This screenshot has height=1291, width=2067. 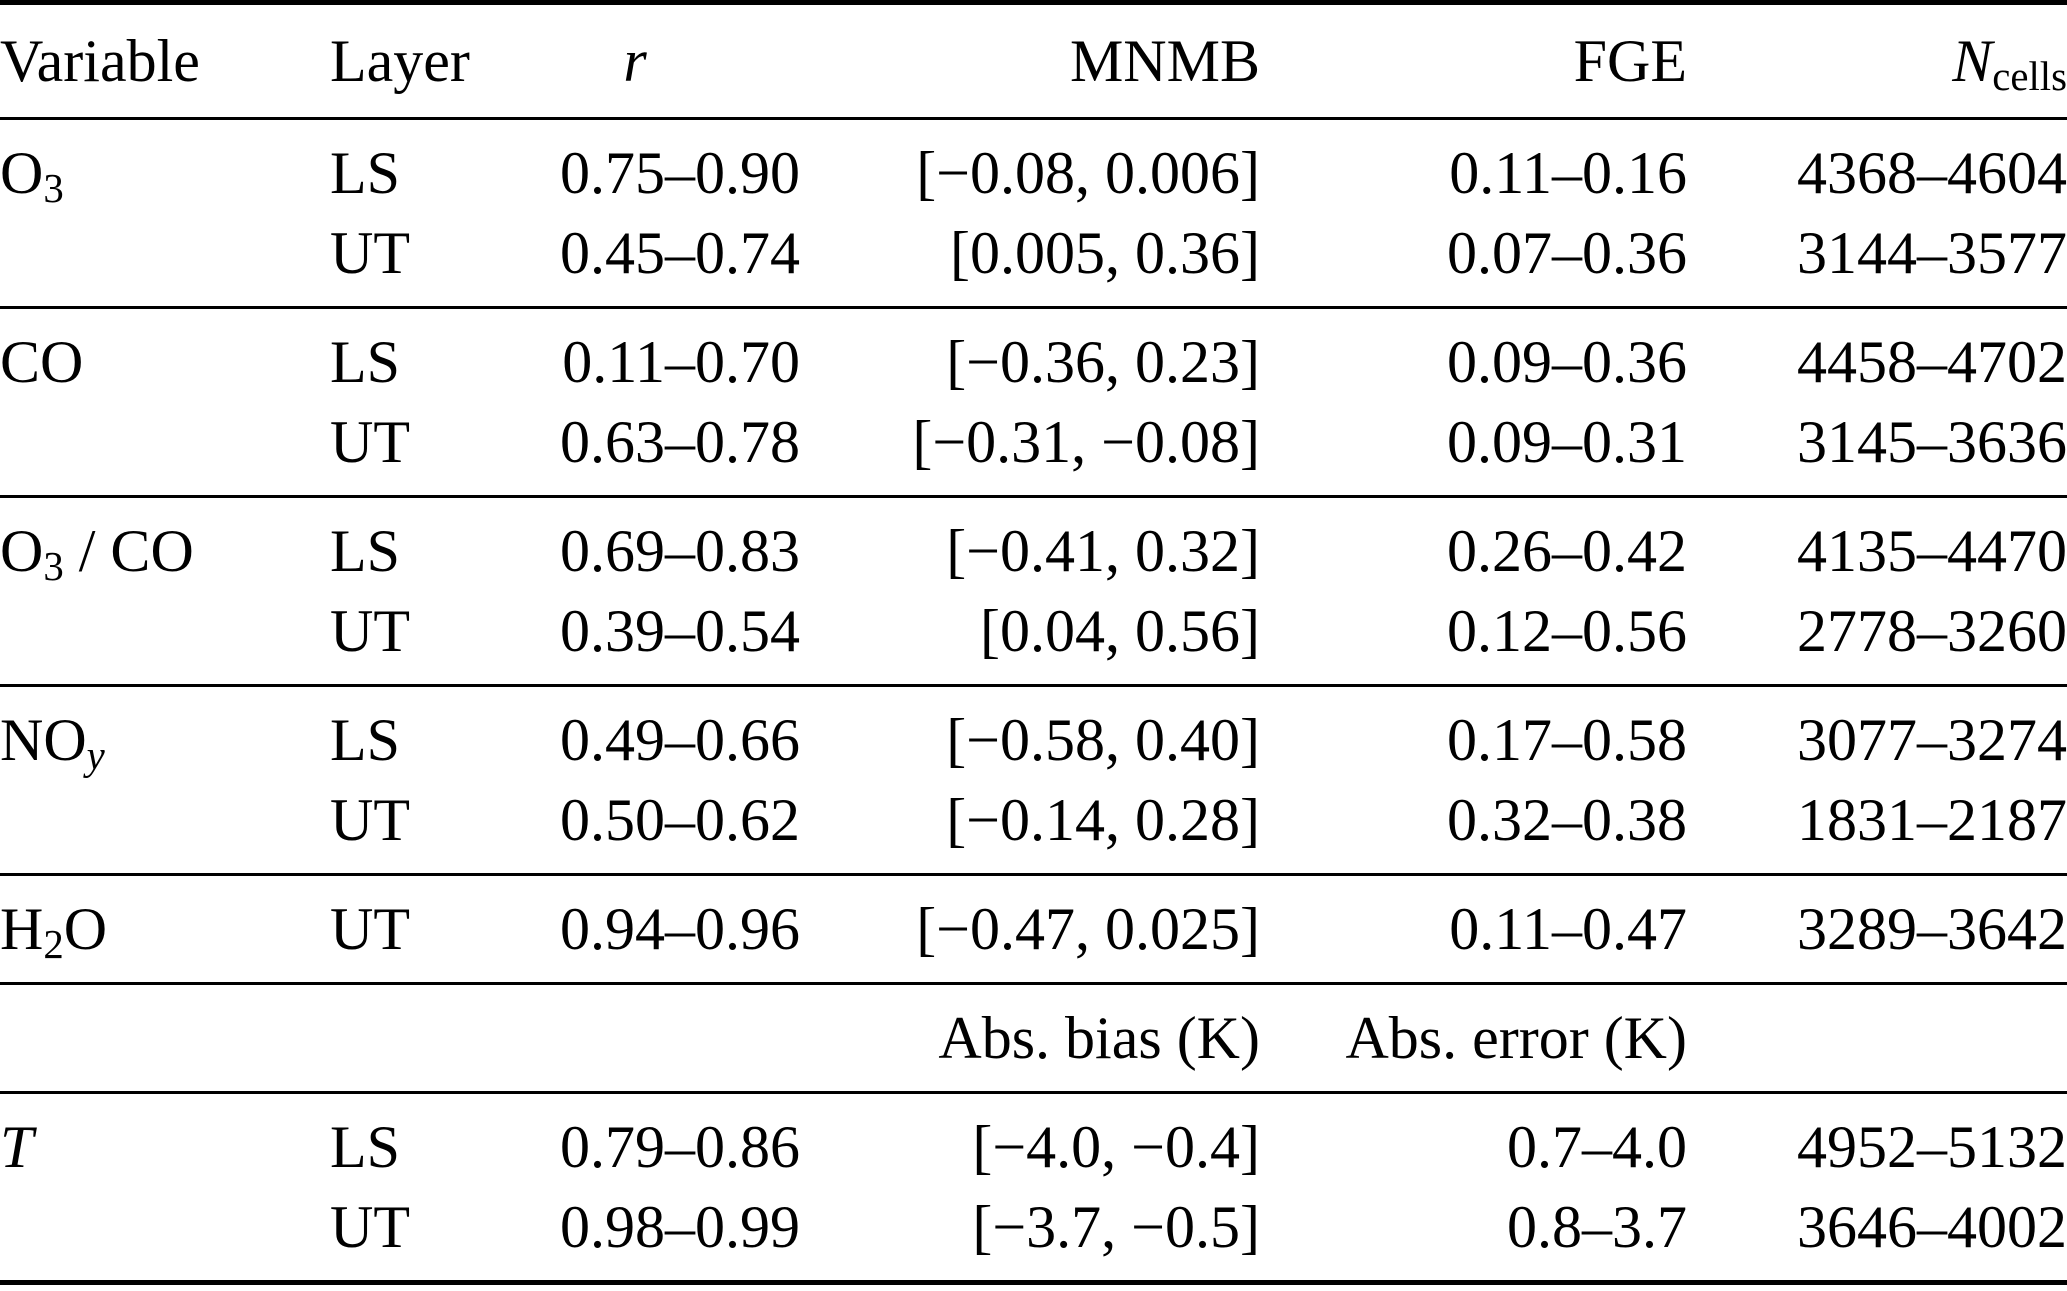 I want to click on fge-cell: 0.32–0.38, so click(x=1567, y=819).